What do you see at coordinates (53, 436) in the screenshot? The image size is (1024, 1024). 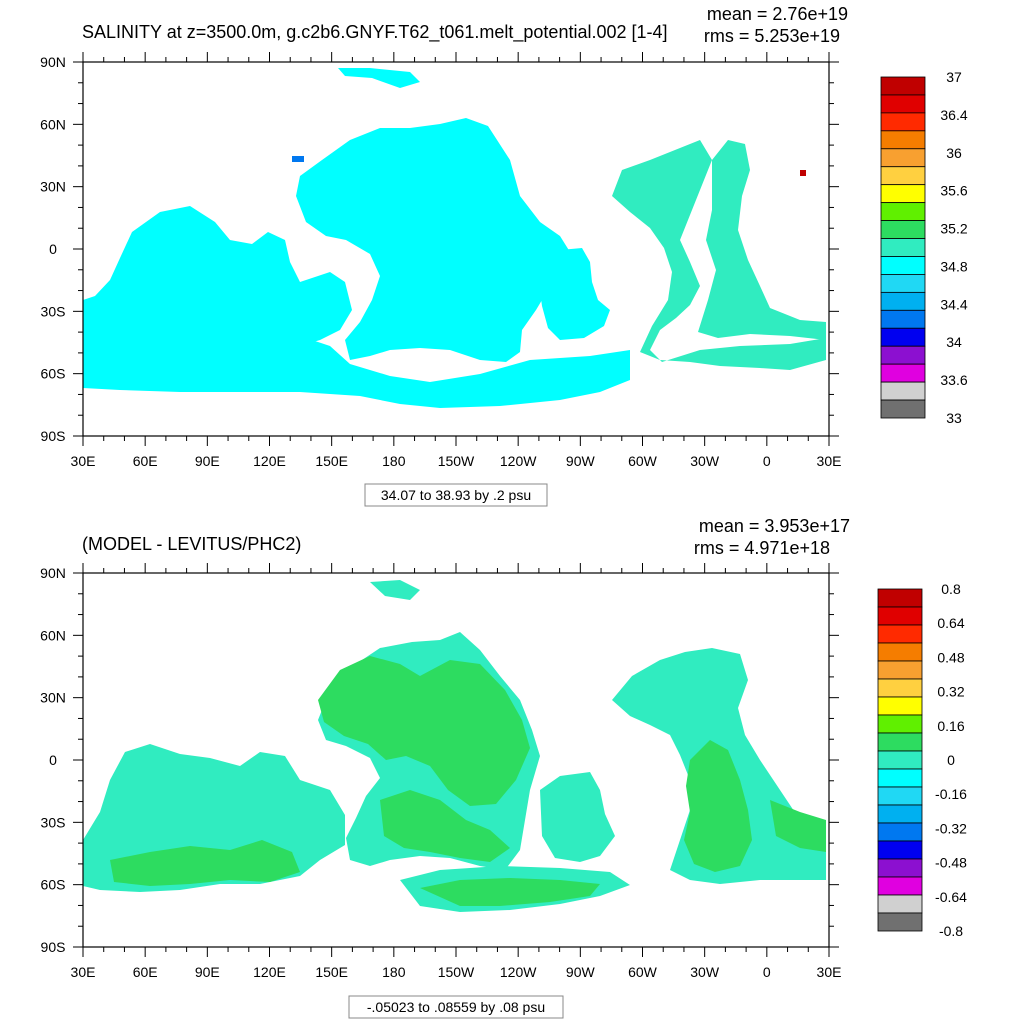 I see `y-tick-label: 90S` at bounding box center [53, 436].